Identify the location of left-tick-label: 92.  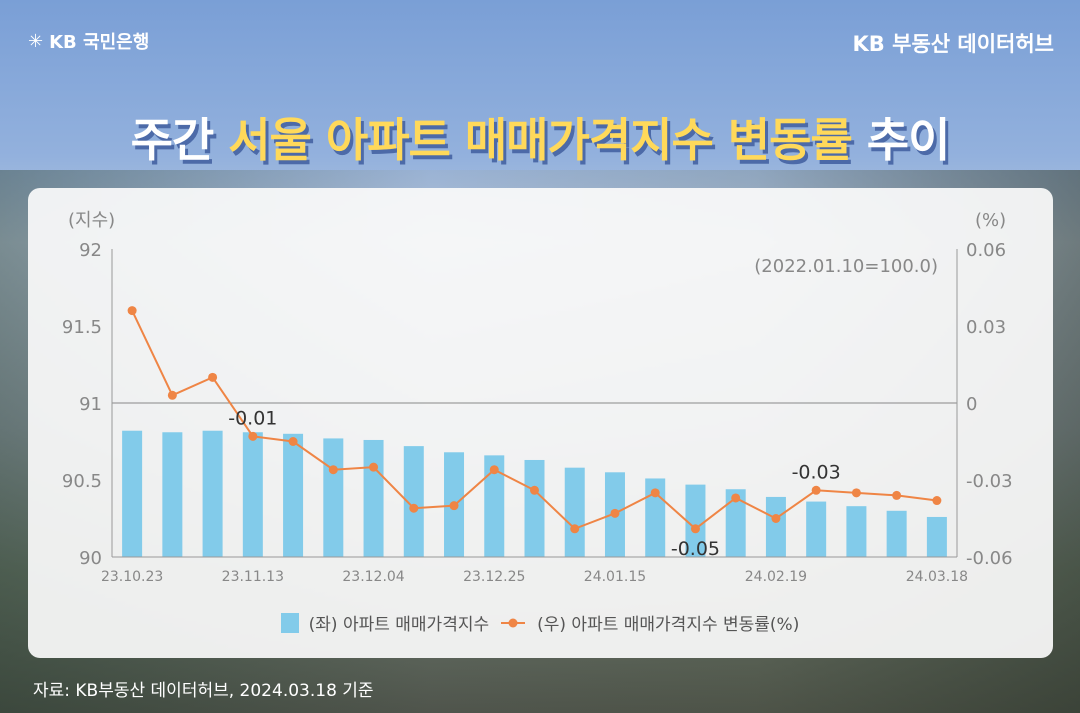
(90, 250).